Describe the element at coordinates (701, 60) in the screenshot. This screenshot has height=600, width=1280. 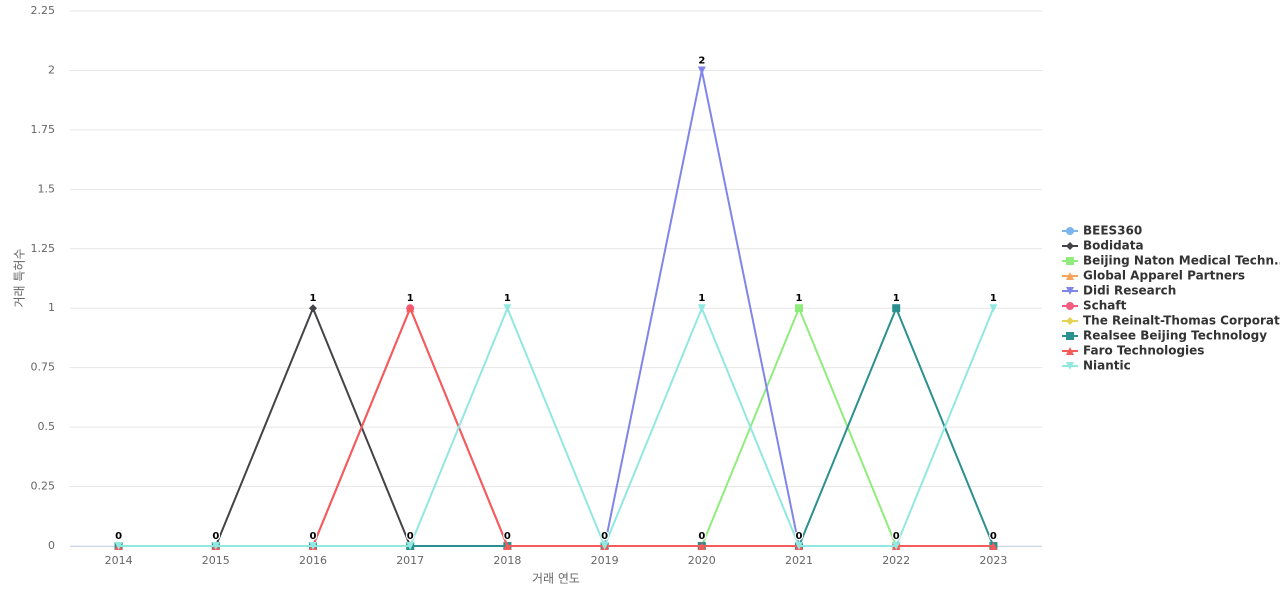
I see `data-label: 2` at that location.